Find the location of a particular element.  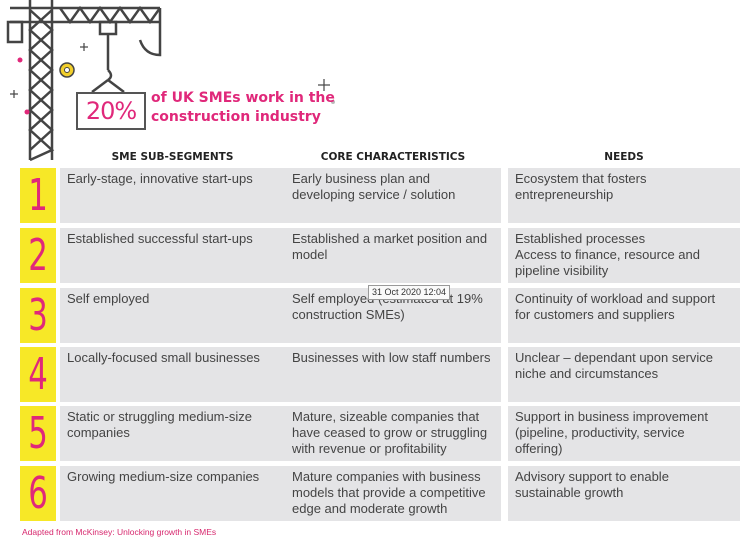

column-header-characteristics: CORE CHARACTERISTICS is located at coordinates (393, 157).